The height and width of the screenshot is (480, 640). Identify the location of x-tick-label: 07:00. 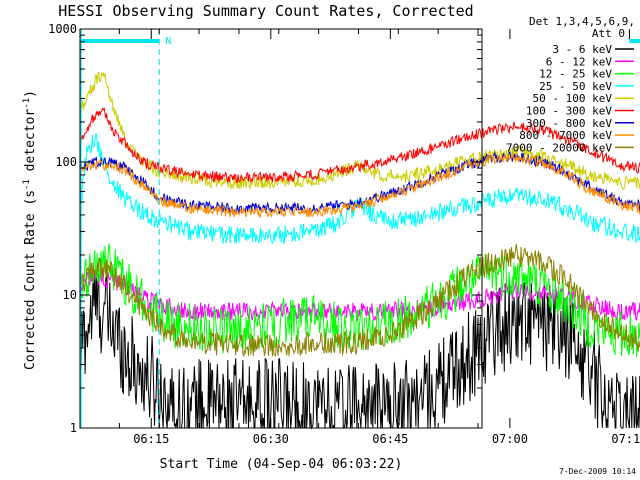
(510, 439).